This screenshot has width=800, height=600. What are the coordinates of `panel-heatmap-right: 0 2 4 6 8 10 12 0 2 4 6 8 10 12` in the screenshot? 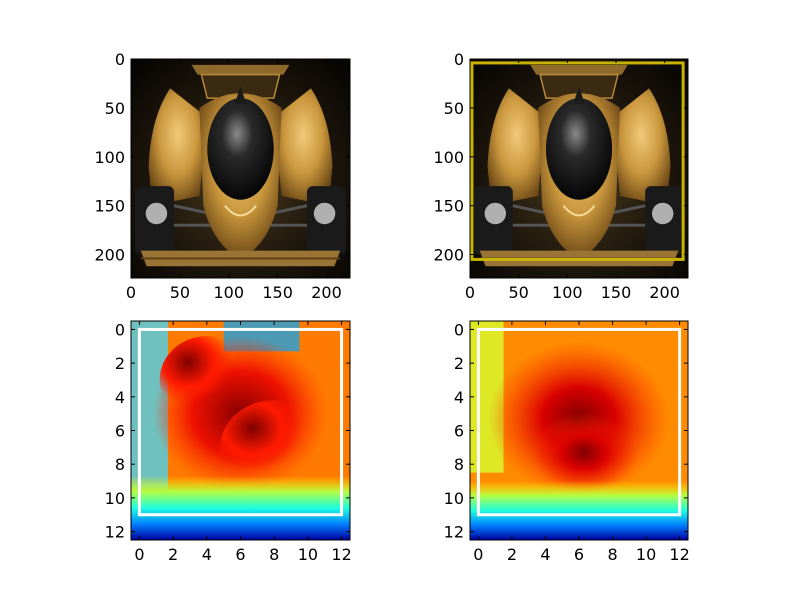 It's located at (567, 442).